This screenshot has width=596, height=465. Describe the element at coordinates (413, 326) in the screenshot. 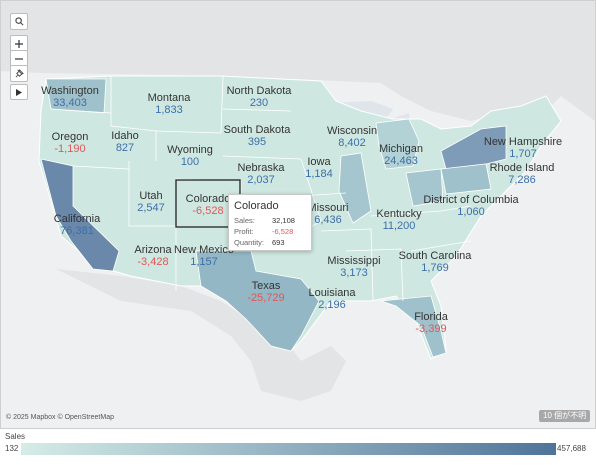

I see `state-florida` at that location.